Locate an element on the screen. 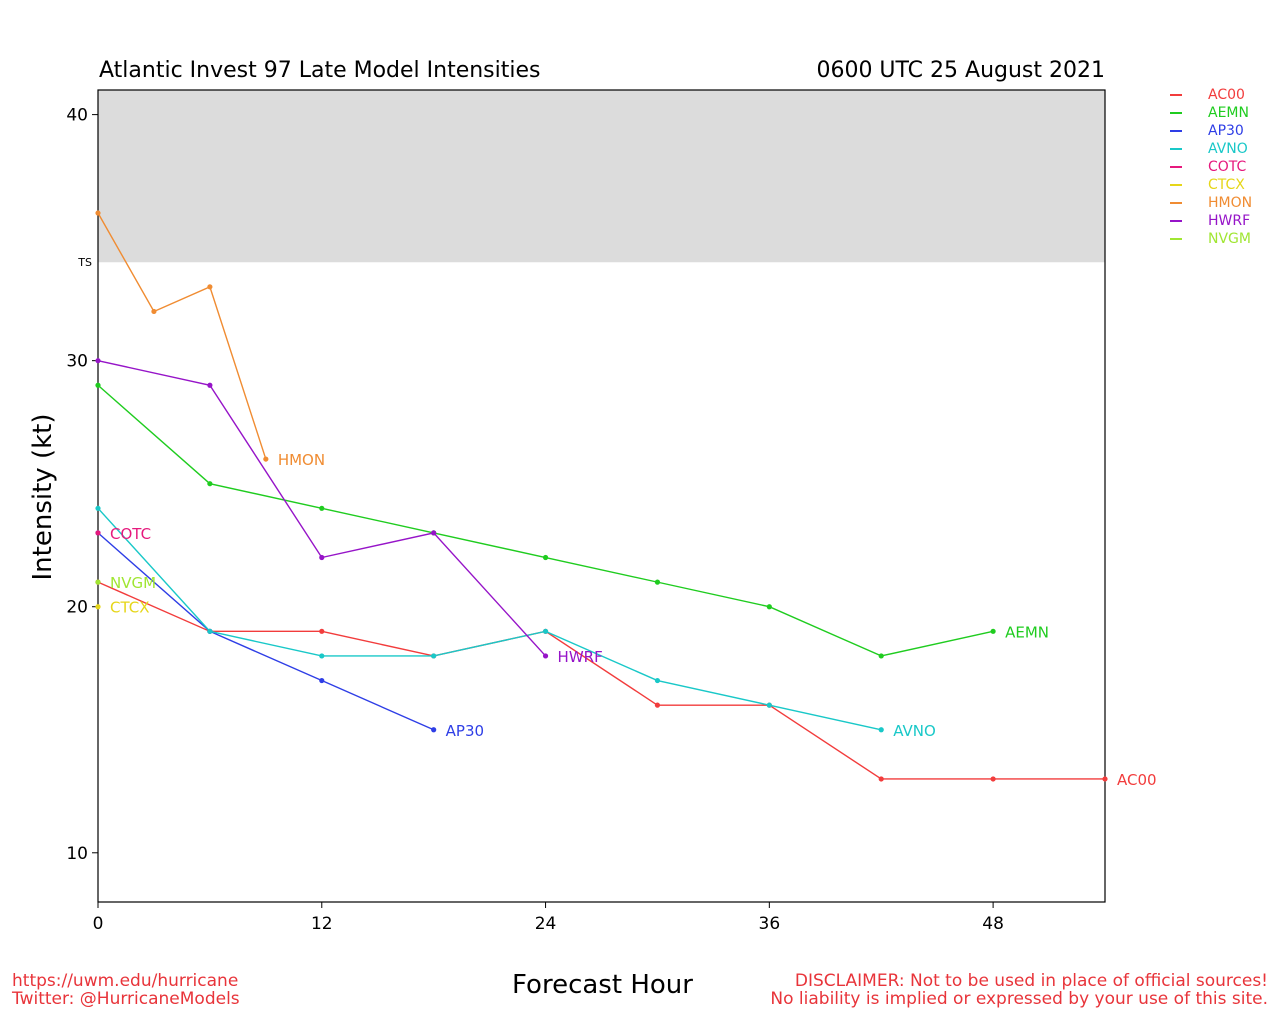  chart-legend: AC00 AEMN AP30 AVNO COTC CTCX HMON HWRF NVGM is located at coordinates (1211, 167).